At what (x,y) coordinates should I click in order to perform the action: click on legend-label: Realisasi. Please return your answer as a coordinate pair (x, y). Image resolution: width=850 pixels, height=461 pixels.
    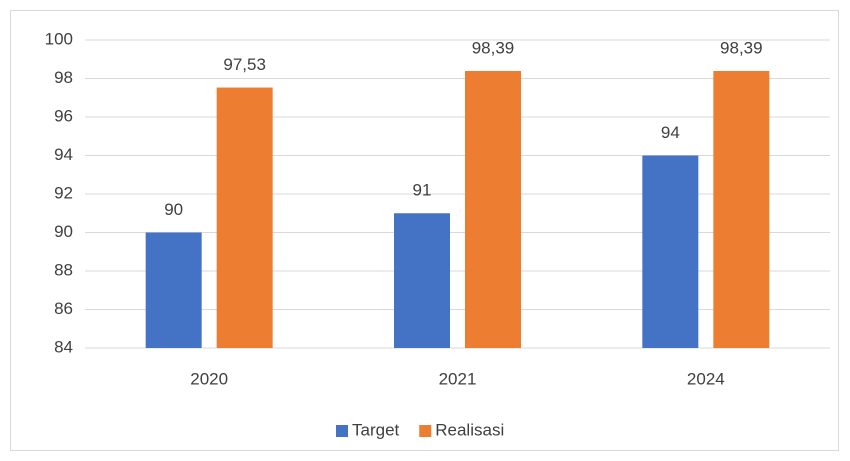
    Looking at the image, I should click on (469, 429).